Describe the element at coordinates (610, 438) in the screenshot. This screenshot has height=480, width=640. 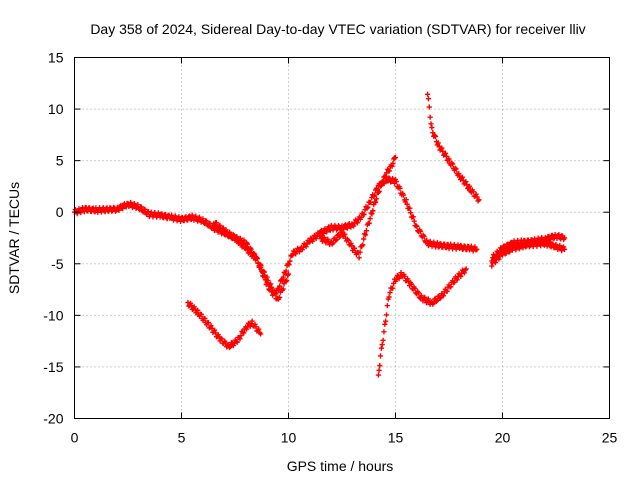
I see `x-tick-label: 25` at that location.